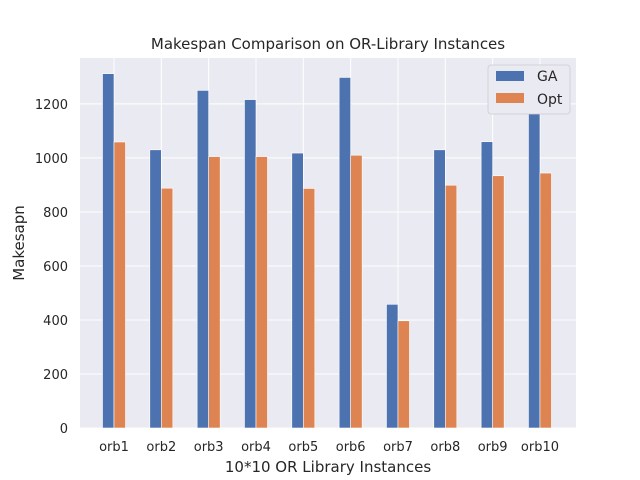  What do you see at coordinates (214, 292) in the screenshot?
I see `bar-opt-orb3` at bounding box center [214, 292].